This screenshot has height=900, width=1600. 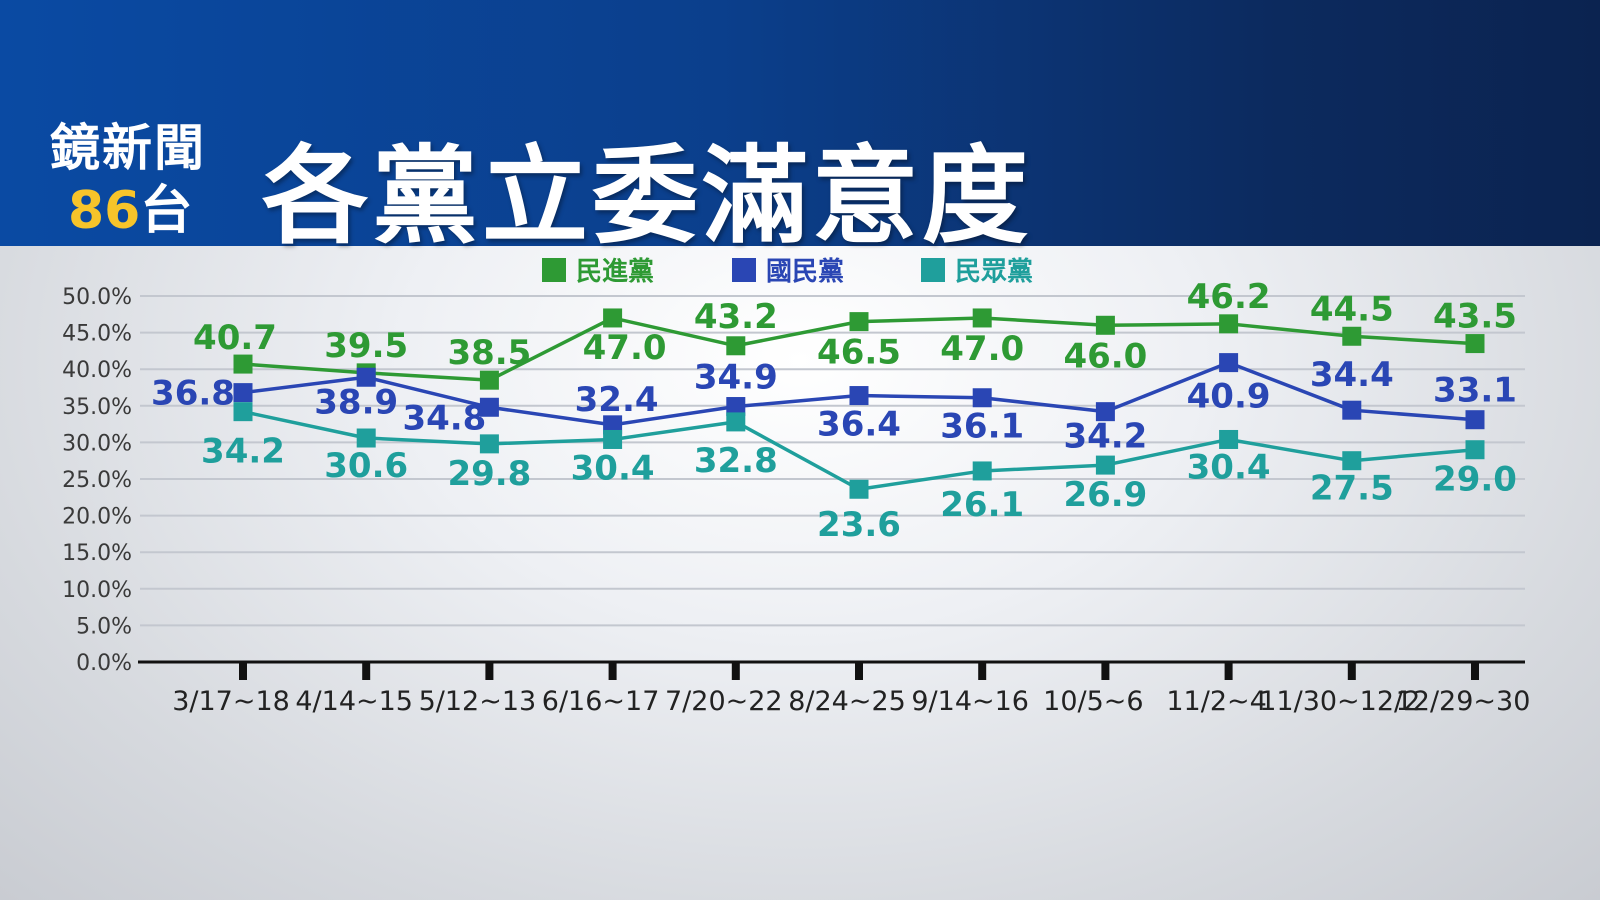 I want to click on data-label: 40.9, so click(x=1229, y=397).